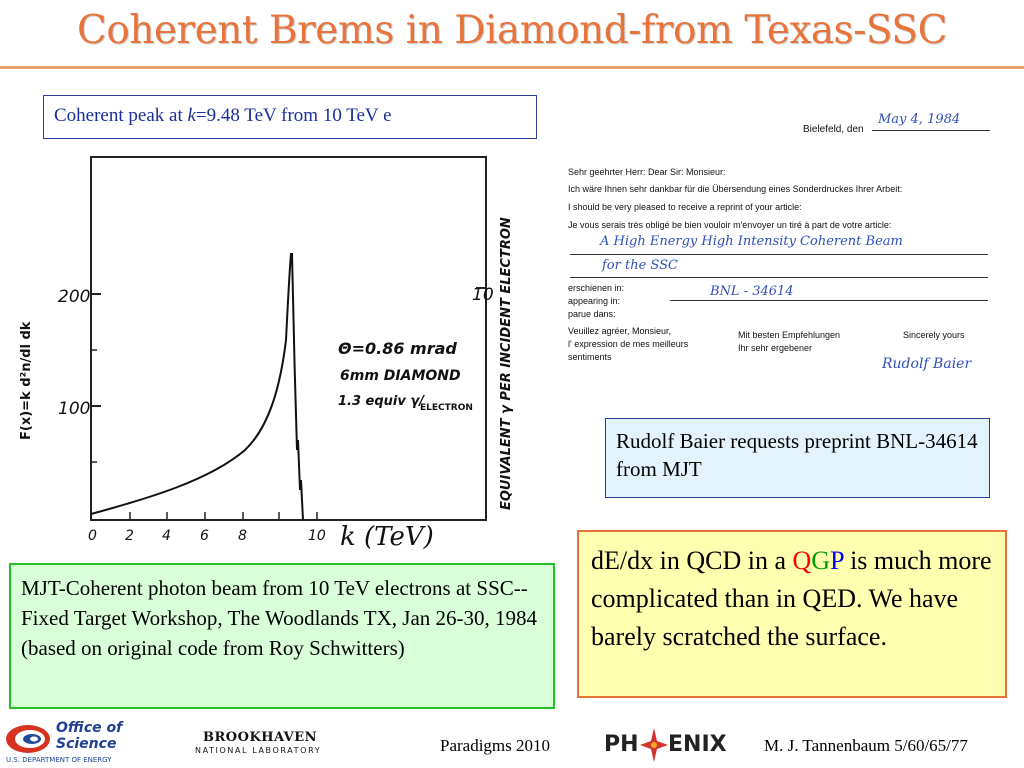 Image resolution: width=1024 pixels, height=768 pixels. I want to click on footer-conference: Paradigms 2010, so click(495, 745).